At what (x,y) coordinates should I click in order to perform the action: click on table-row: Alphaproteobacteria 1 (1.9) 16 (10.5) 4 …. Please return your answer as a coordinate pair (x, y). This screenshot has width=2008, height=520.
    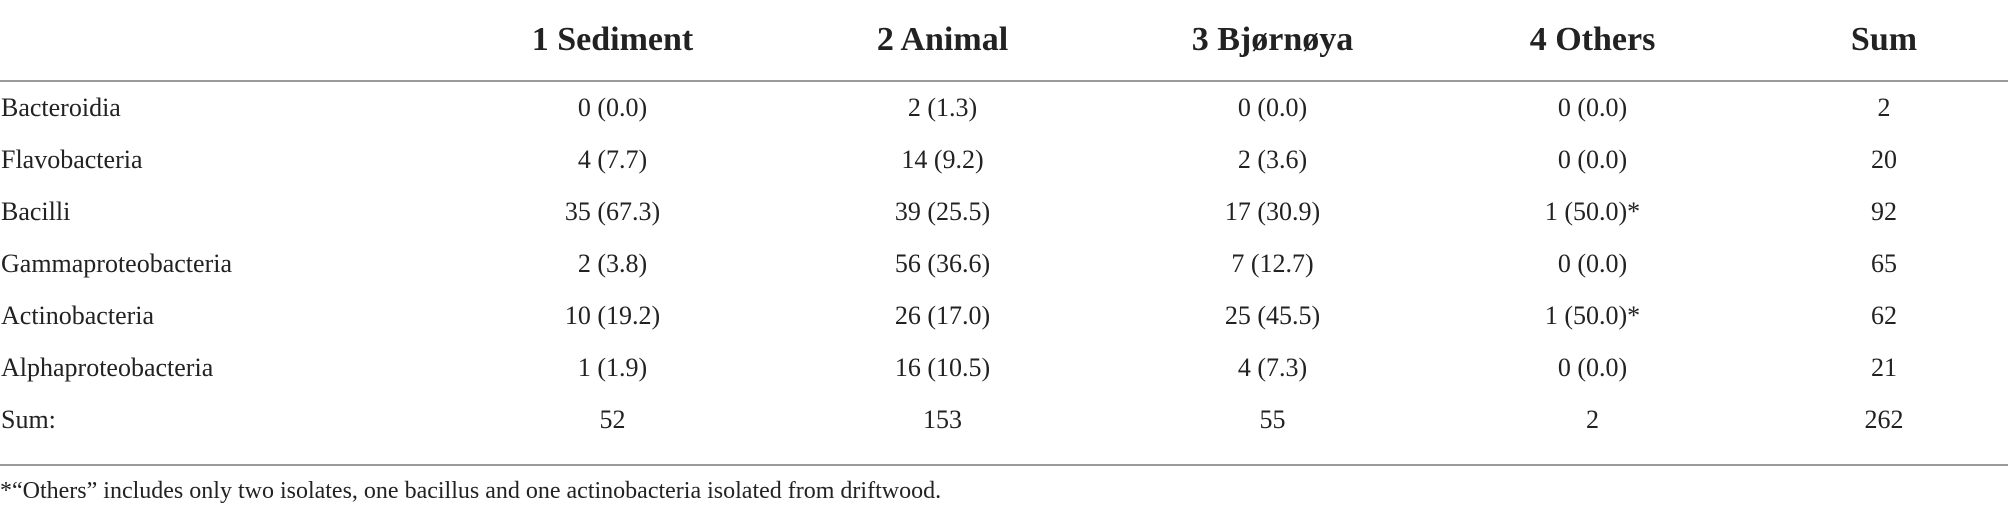
    Looking at the image, I should click on (1004, 368).